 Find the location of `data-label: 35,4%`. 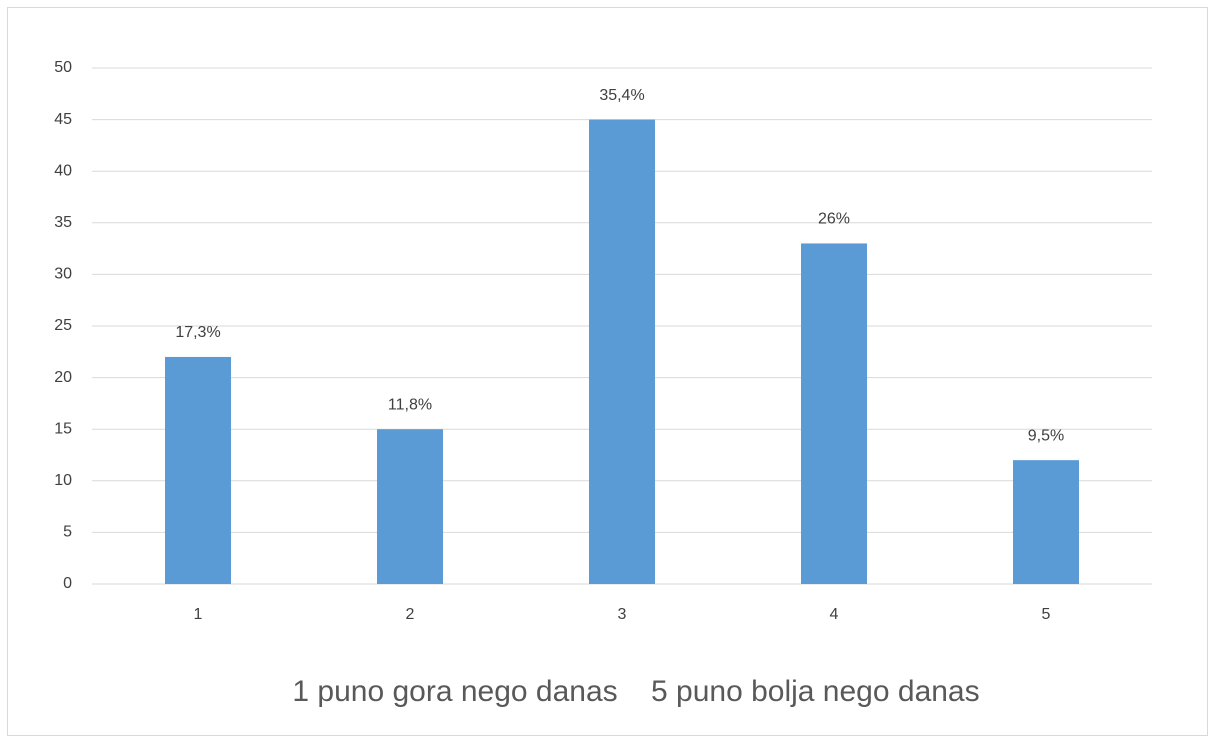

data-label: 35,4% is located at coordinates (621, 95).